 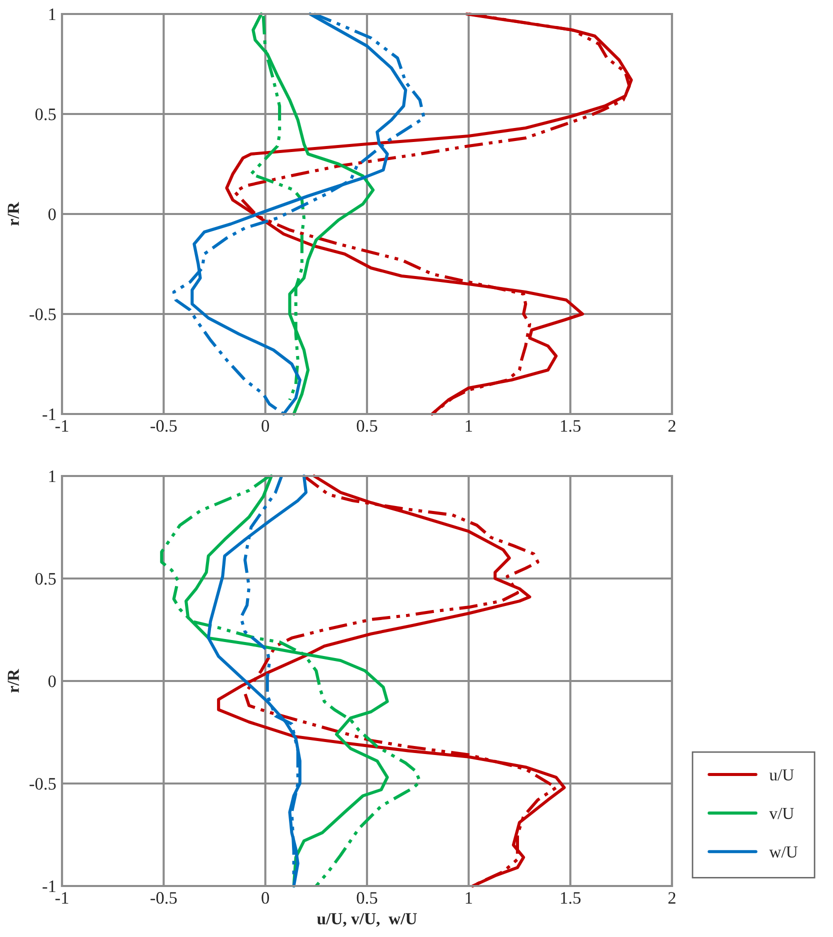 I want to click on legend-label: v/U, so click(x=781, y=814).